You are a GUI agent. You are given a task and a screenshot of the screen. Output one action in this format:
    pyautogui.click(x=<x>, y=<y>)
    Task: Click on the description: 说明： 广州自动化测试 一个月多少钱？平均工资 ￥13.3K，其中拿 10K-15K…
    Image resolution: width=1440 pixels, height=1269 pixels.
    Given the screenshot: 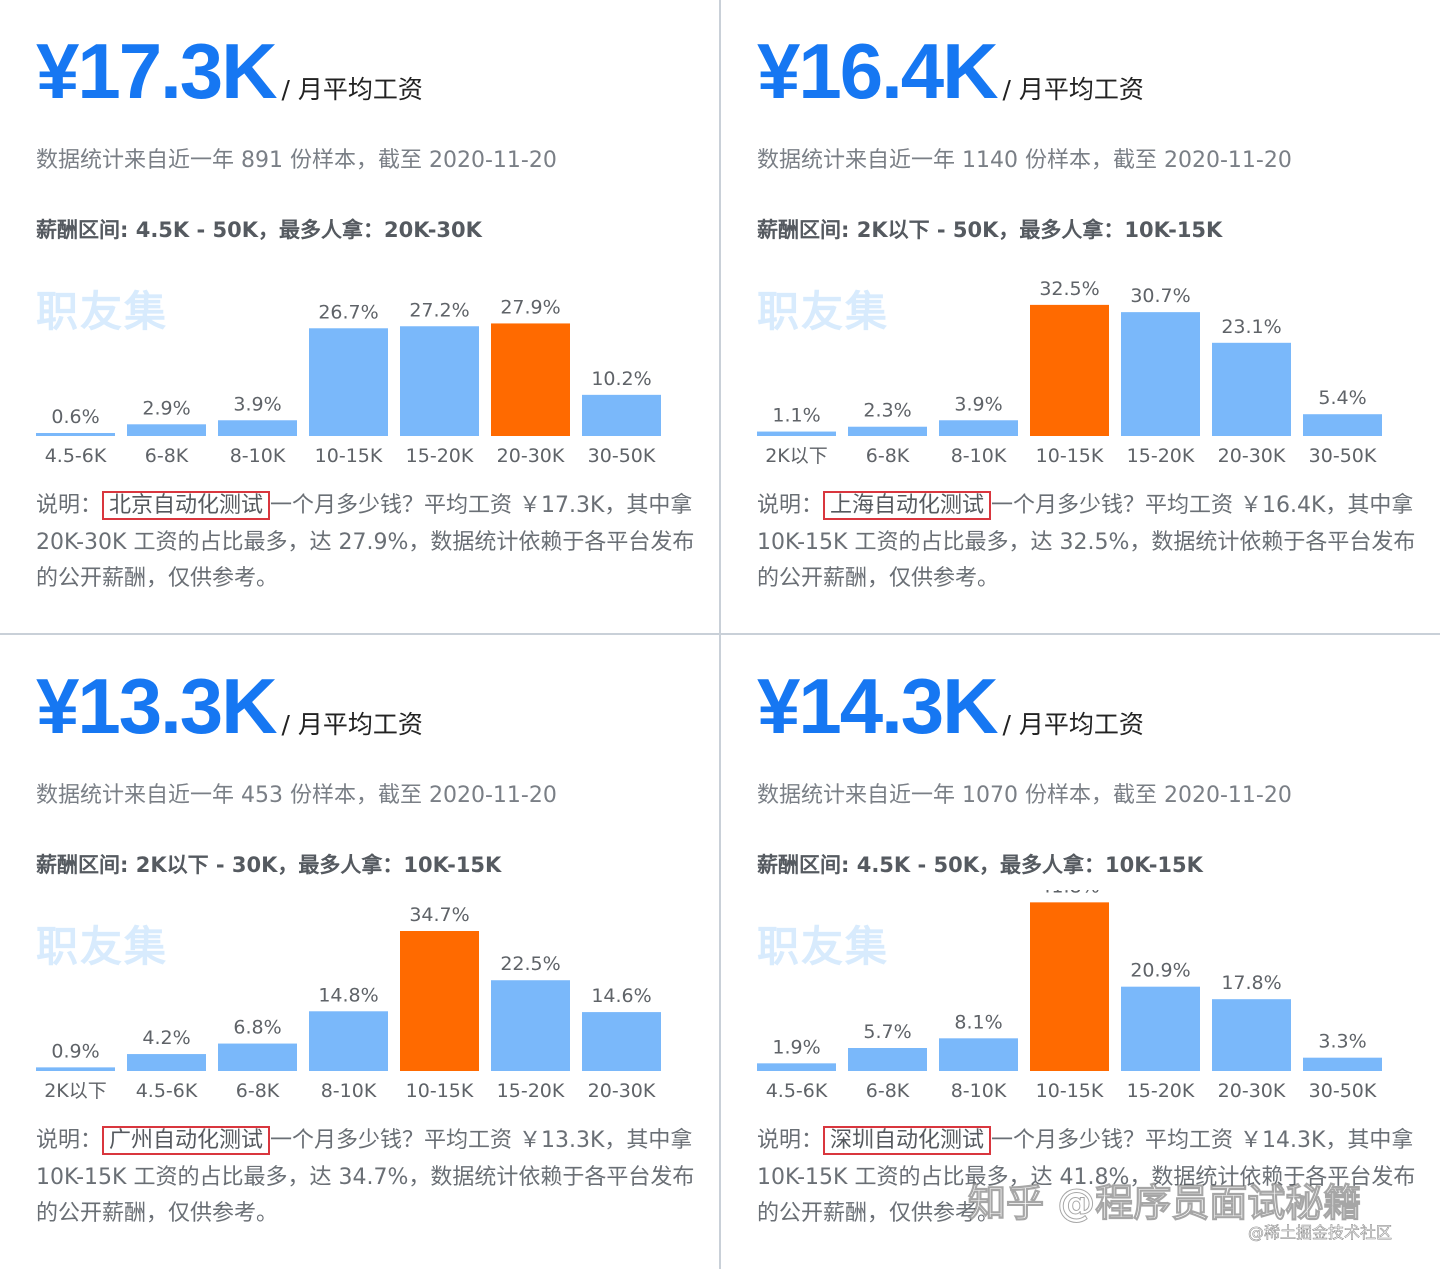 What is the action you would take?
    pyautogui.click(x=366, y=1178)
    